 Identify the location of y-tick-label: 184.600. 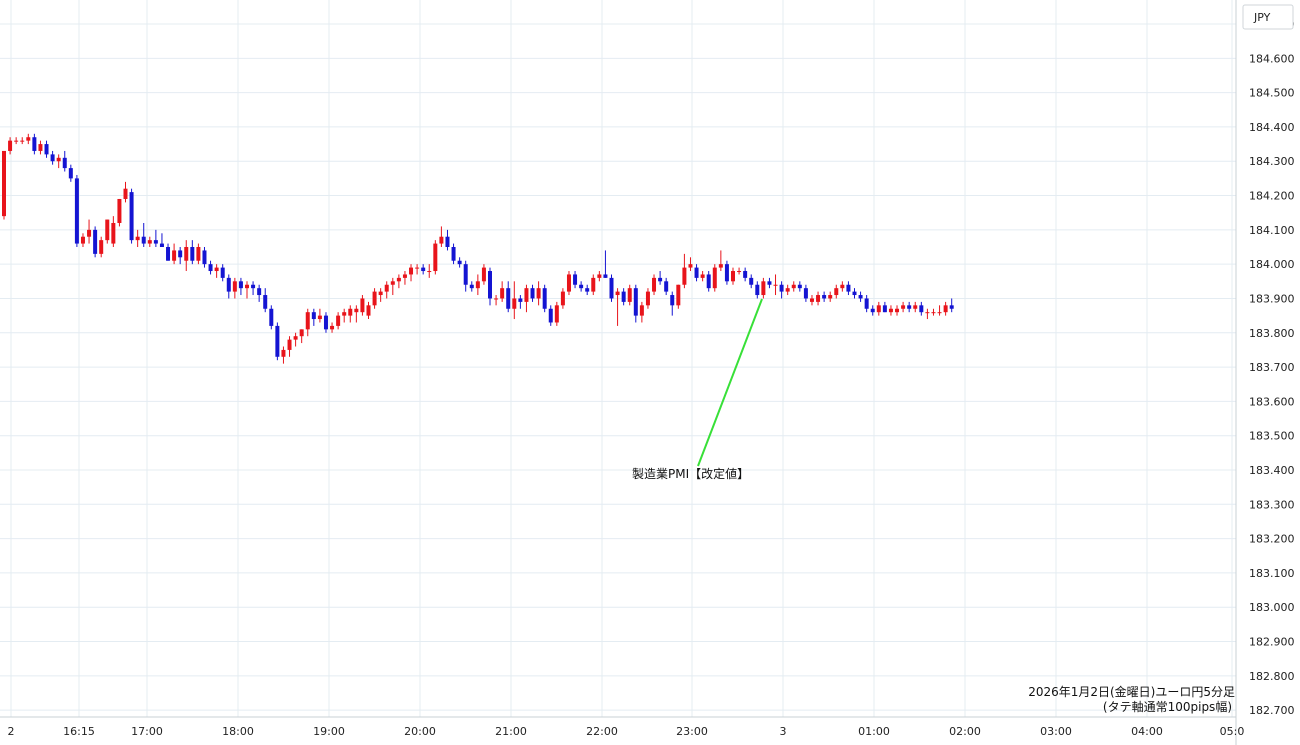
(1272, 58).